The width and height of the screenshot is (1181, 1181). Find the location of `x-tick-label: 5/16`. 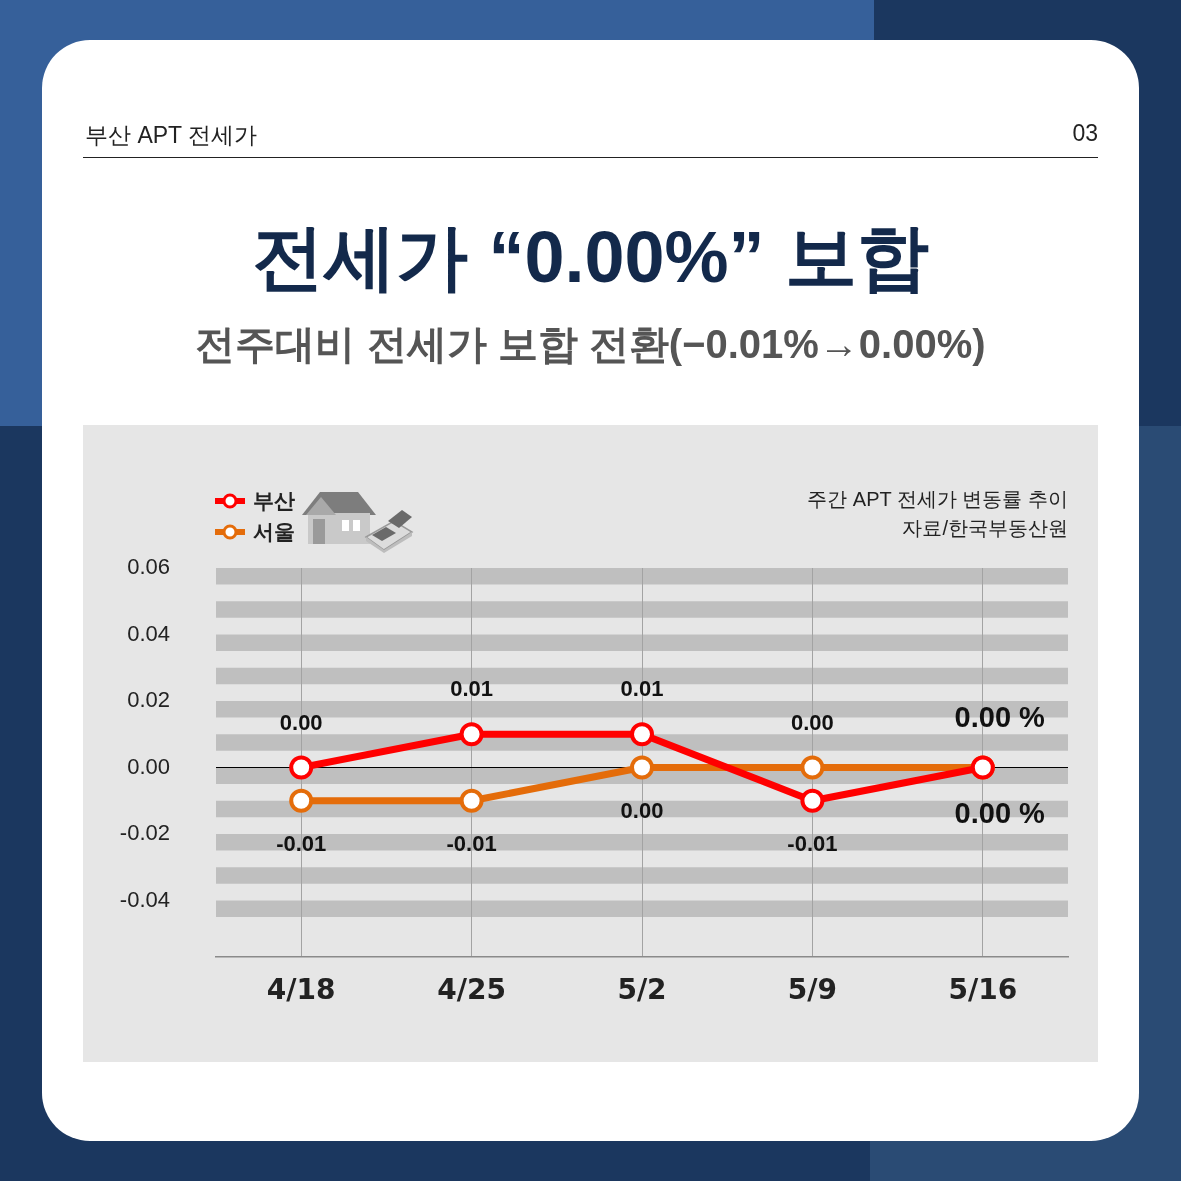

x-tick-label: 5/16 is located at coordinates (983, 990).